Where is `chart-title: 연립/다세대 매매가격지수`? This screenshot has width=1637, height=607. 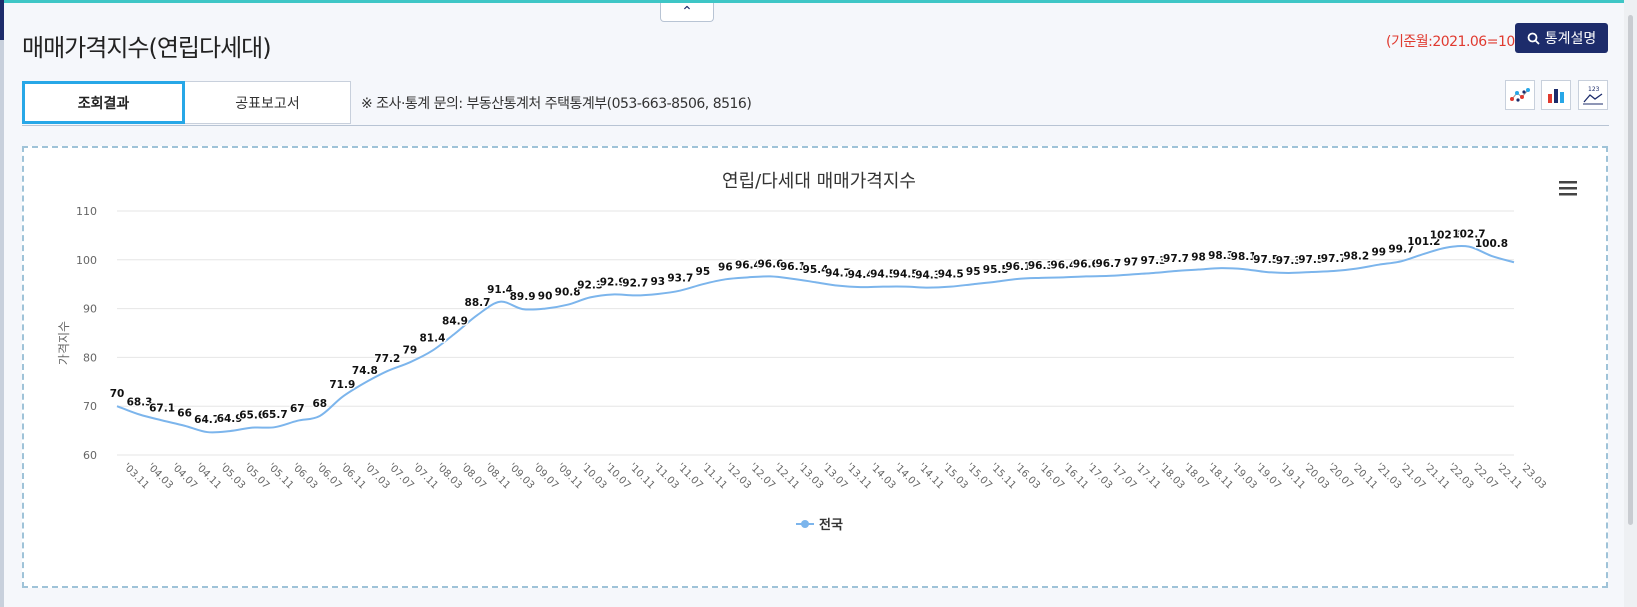 chart-title: 연립/다세대 매매가격지수 is located at coordinates (819, 181).